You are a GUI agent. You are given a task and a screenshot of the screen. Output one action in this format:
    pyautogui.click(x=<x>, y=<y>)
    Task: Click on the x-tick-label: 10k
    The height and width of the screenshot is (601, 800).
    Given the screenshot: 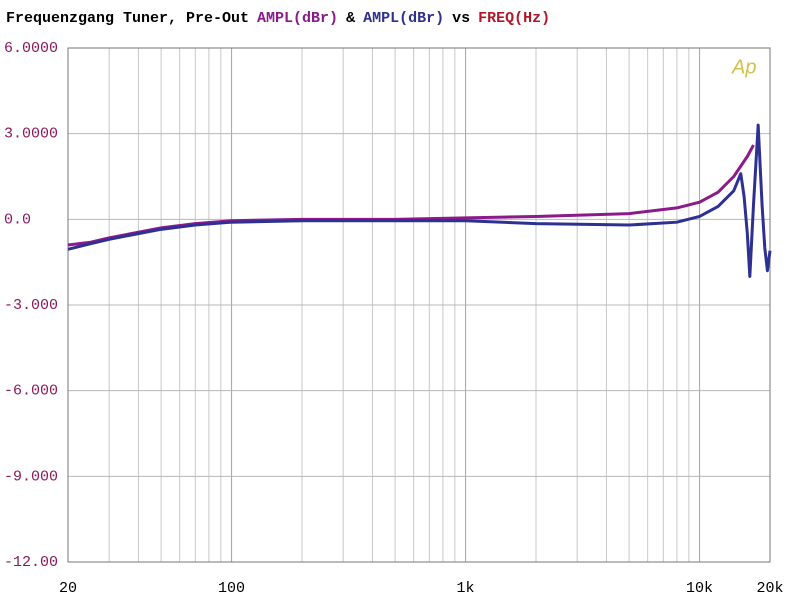 What is the action you would take?
    pyautogui.click(x=699, y=588)
    